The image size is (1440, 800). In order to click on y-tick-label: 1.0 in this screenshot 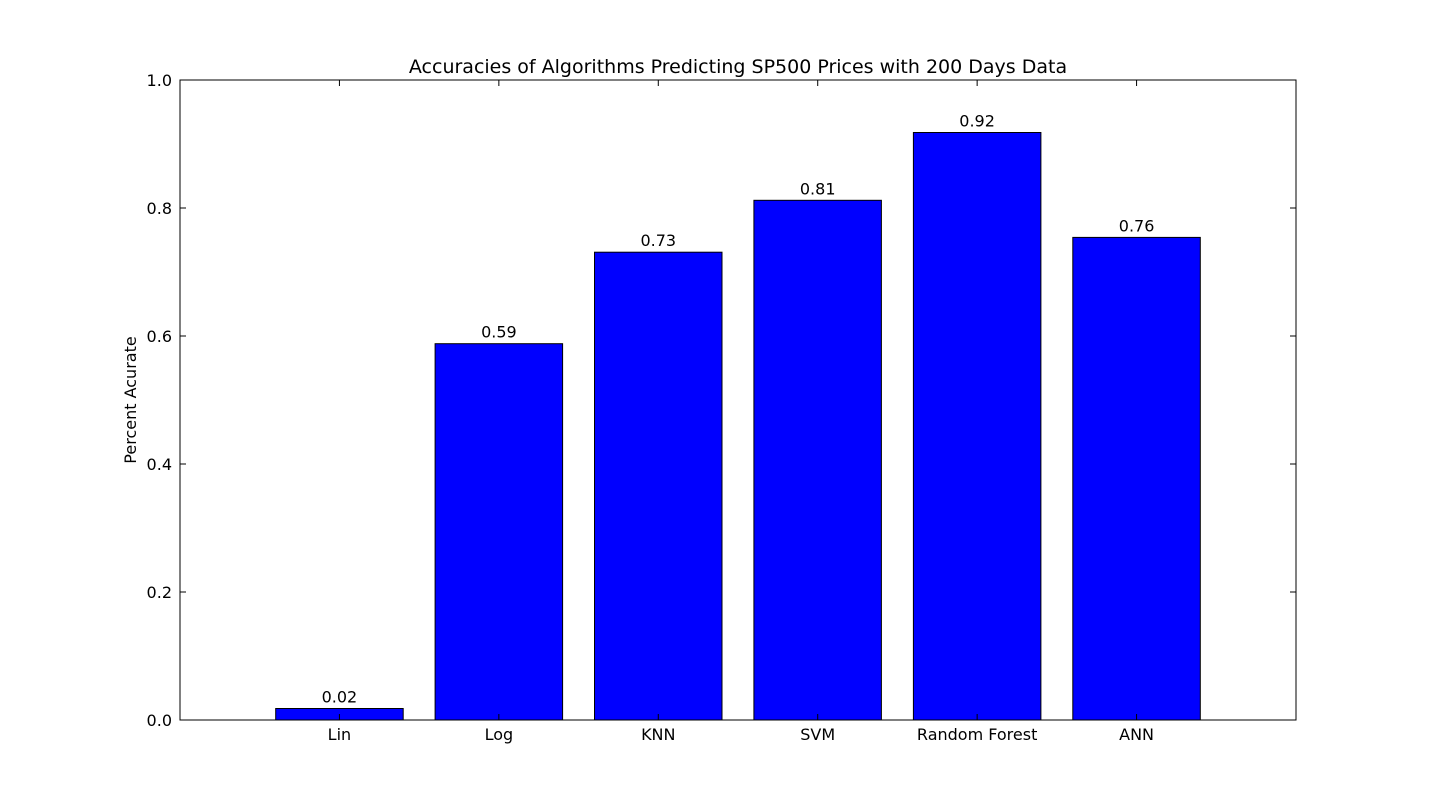, I will do `click(159, 80)`.